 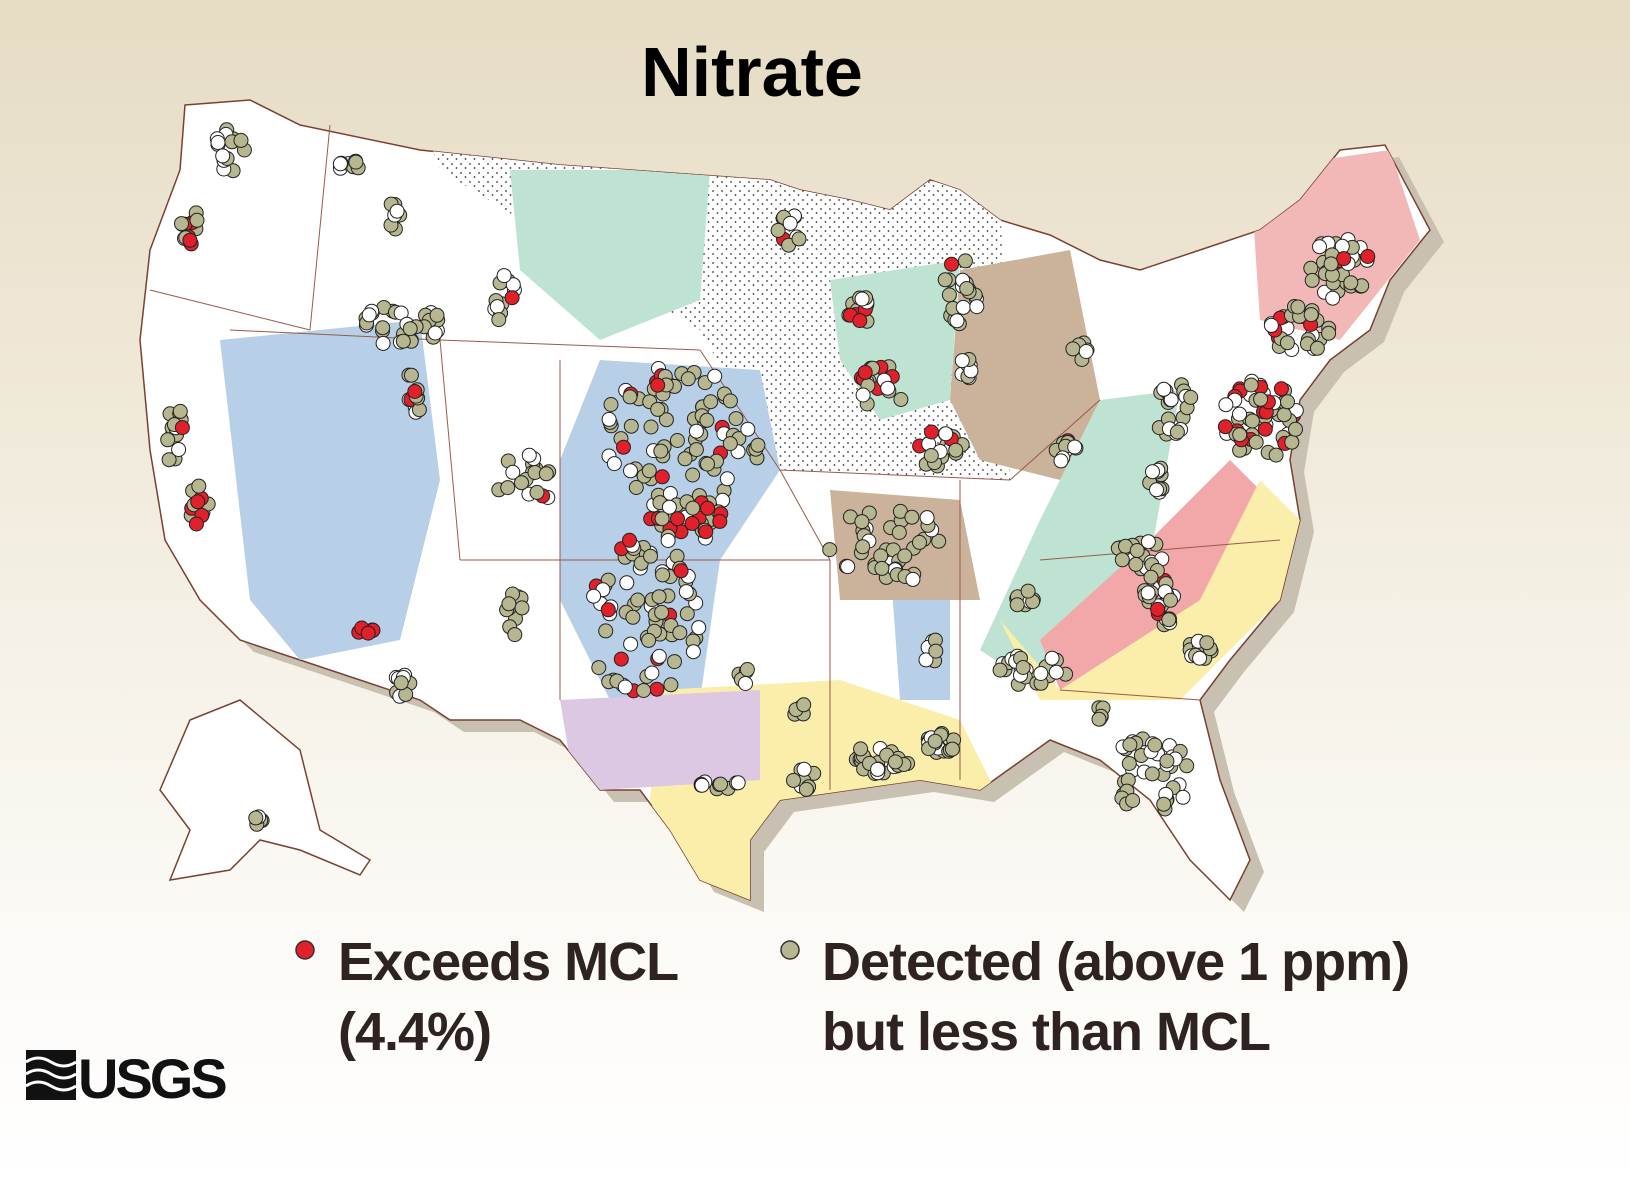 What do you see at coordinates (1080, 540) in the screenshot?
I see `aquifer-green` at bounding box center [1080, 540].